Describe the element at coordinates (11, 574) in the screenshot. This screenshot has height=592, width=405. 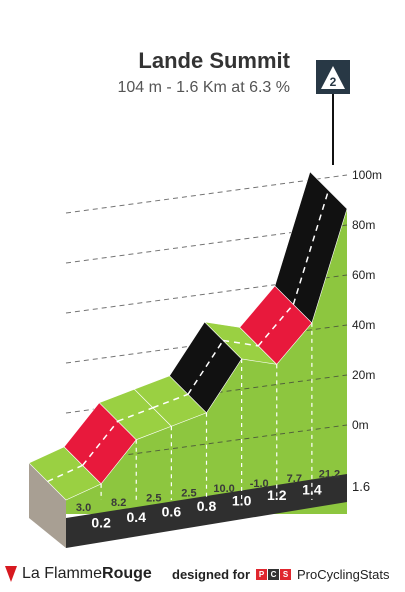
I see `flame-icon` at that location.